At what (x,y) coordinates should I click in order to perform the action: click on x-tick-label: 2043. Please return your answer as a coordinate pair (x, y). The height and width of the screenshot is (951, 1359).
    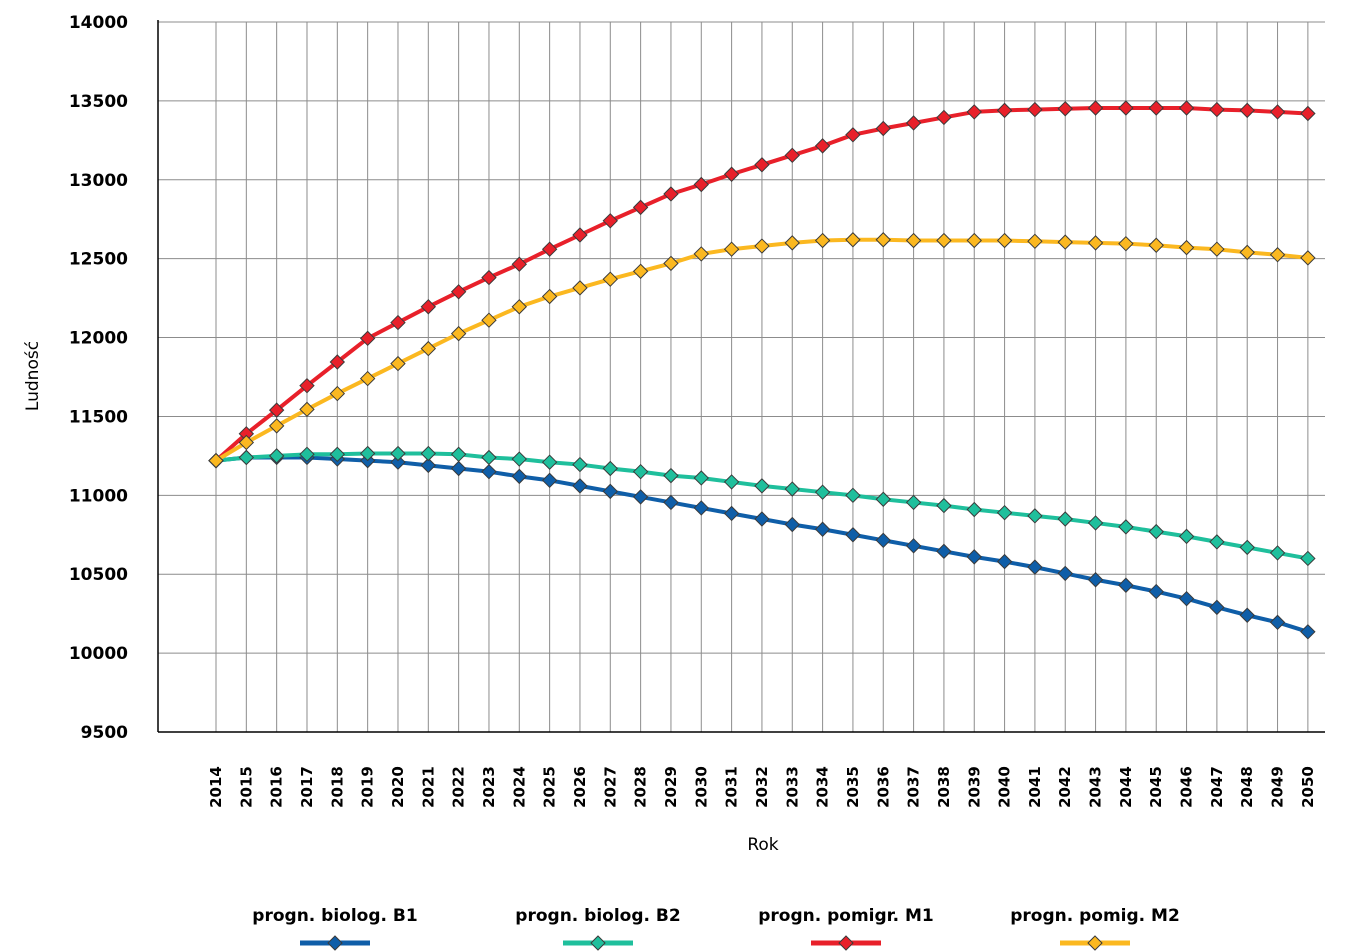
    Looking at the image, I should click on (1096, 787).